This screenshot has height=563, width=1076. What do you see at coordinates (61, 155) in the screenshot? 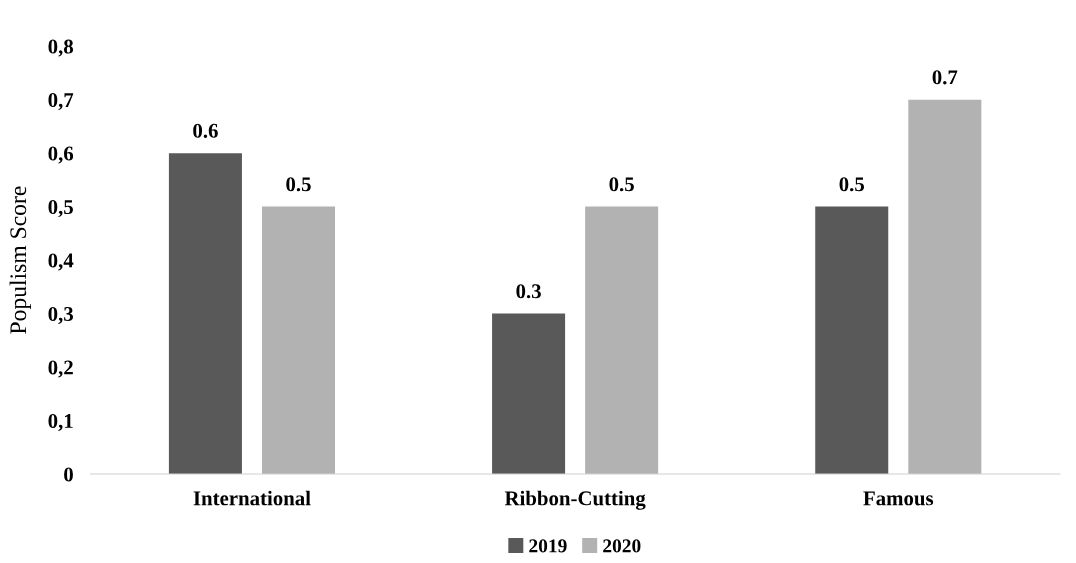
I see `y-tick-label: 0,6` at bounding box center [61, 155].